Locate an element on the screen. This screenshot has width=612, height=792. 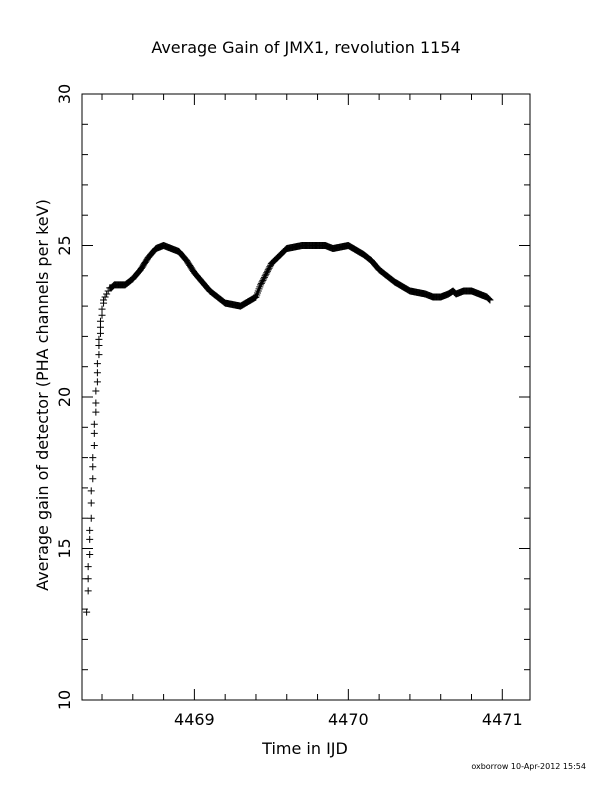
y-tick-label: 15 is located at coordinates (64, 548).